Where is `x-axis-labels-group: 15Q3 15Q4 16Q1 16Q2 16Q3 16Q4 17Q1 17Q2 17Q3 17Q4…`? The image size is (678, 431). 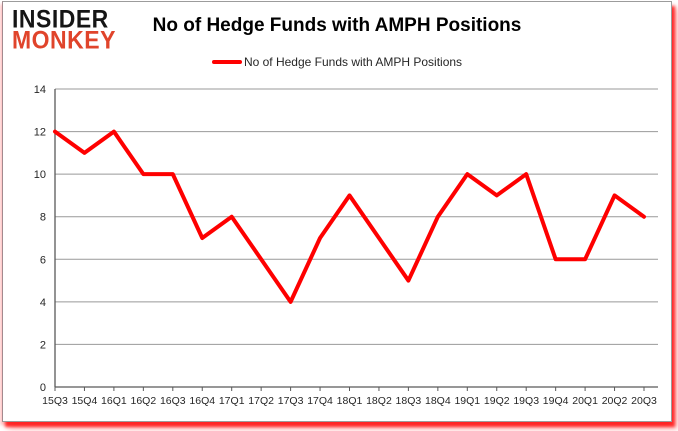
x-axis-labels-group: 15Q3 15Q4 16Q1 16Q2 16Q3 16Q4 17Q1 17Q2 17Q3 17Q4… is located at coordinates (349, 401).